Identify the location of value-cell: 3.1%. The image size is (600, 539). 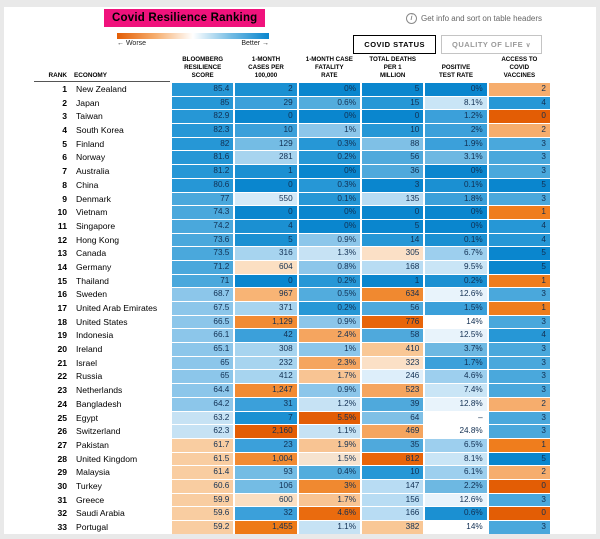
(456, 158).